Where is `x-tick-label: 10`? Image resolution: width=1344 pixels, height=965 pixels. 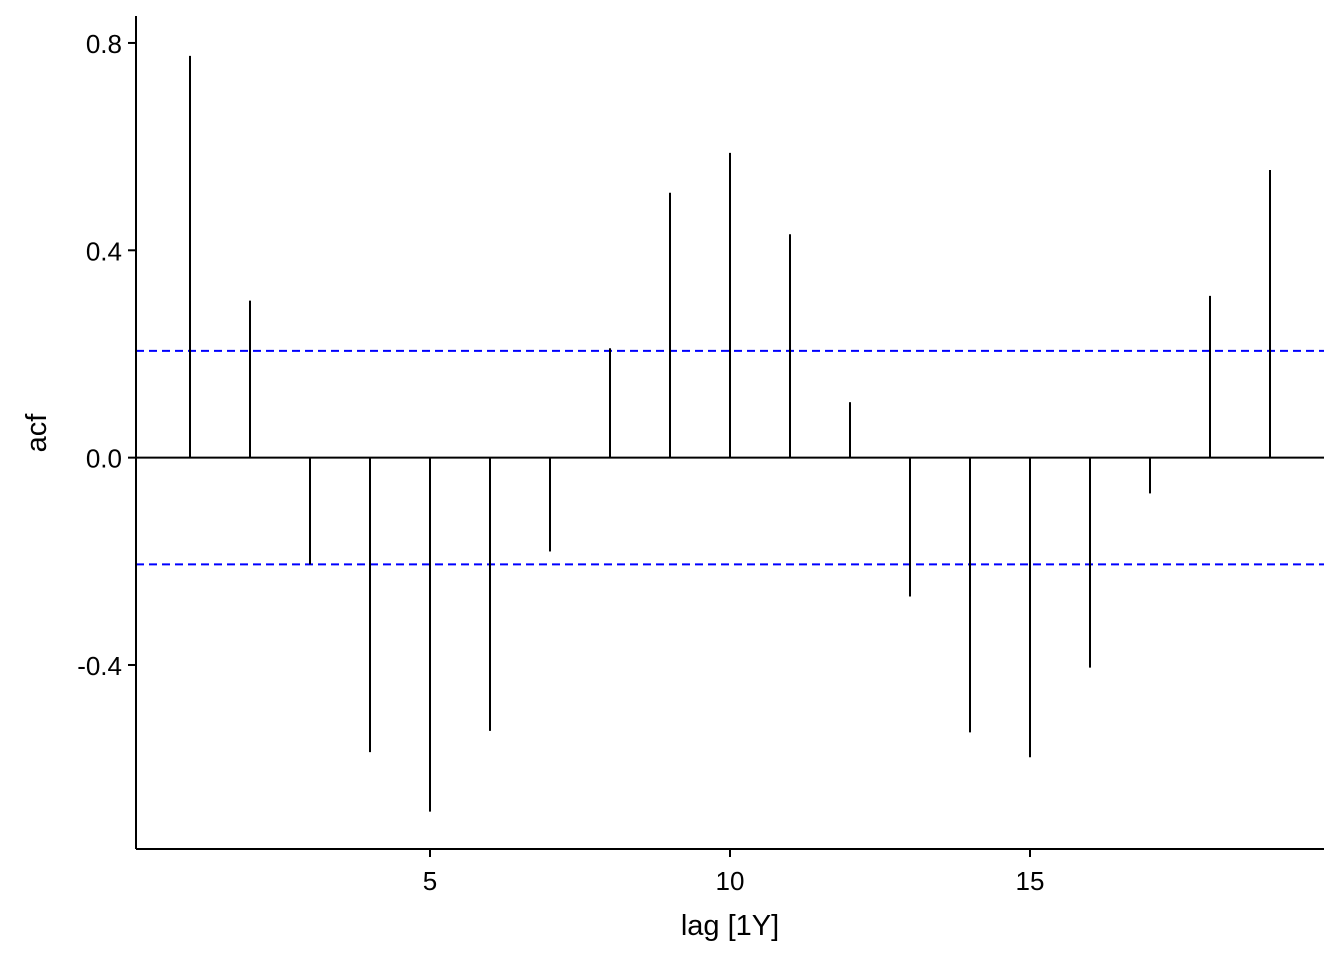
x-tick-label: 10 is located at coordinates (730, 881).